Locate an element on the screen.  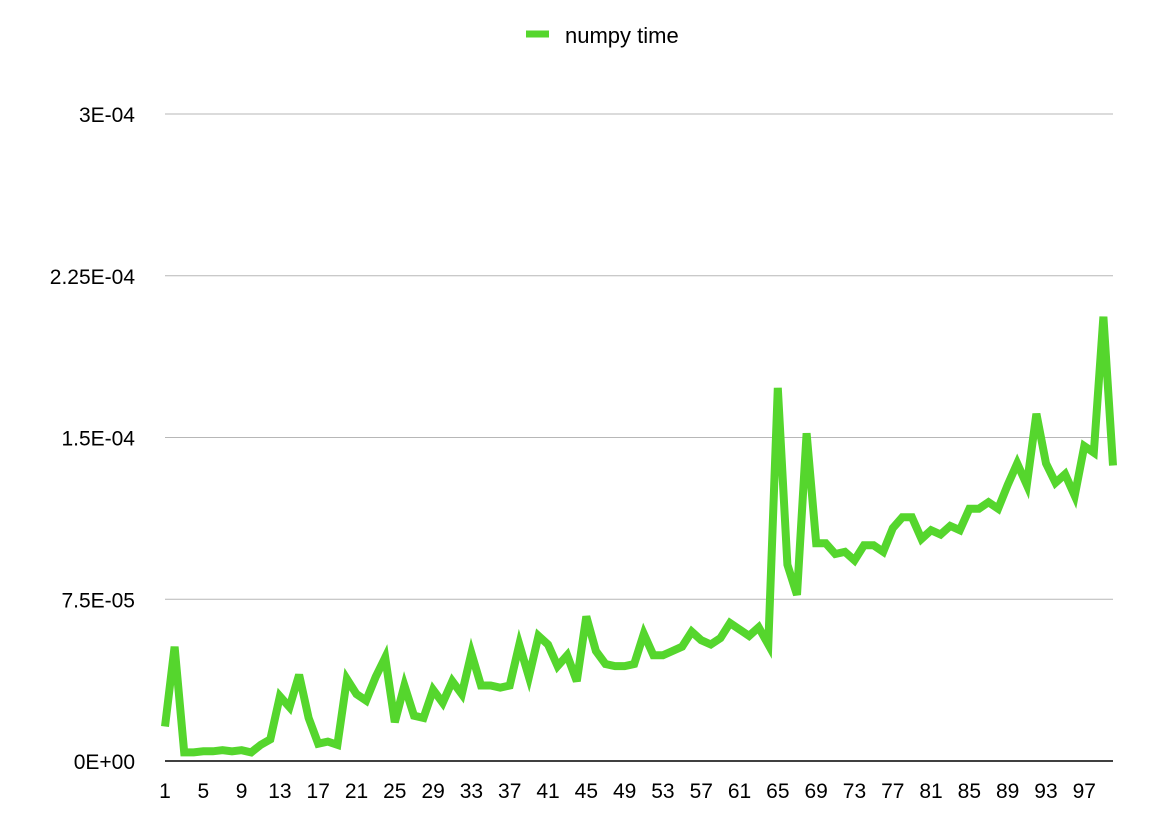
legend-label-numpy-time: numpy time is located at coordinates (622, 35).